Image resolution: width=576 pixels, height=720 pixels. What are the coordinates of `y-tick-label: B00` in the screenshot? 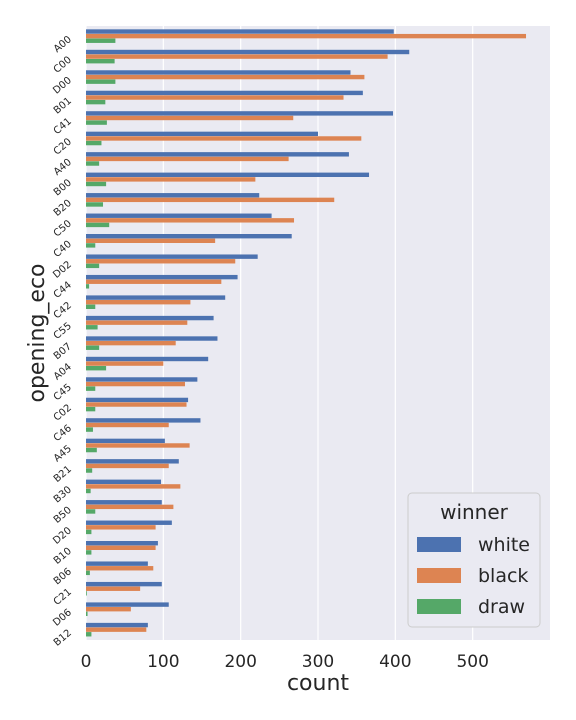 It's located at (63, 187).